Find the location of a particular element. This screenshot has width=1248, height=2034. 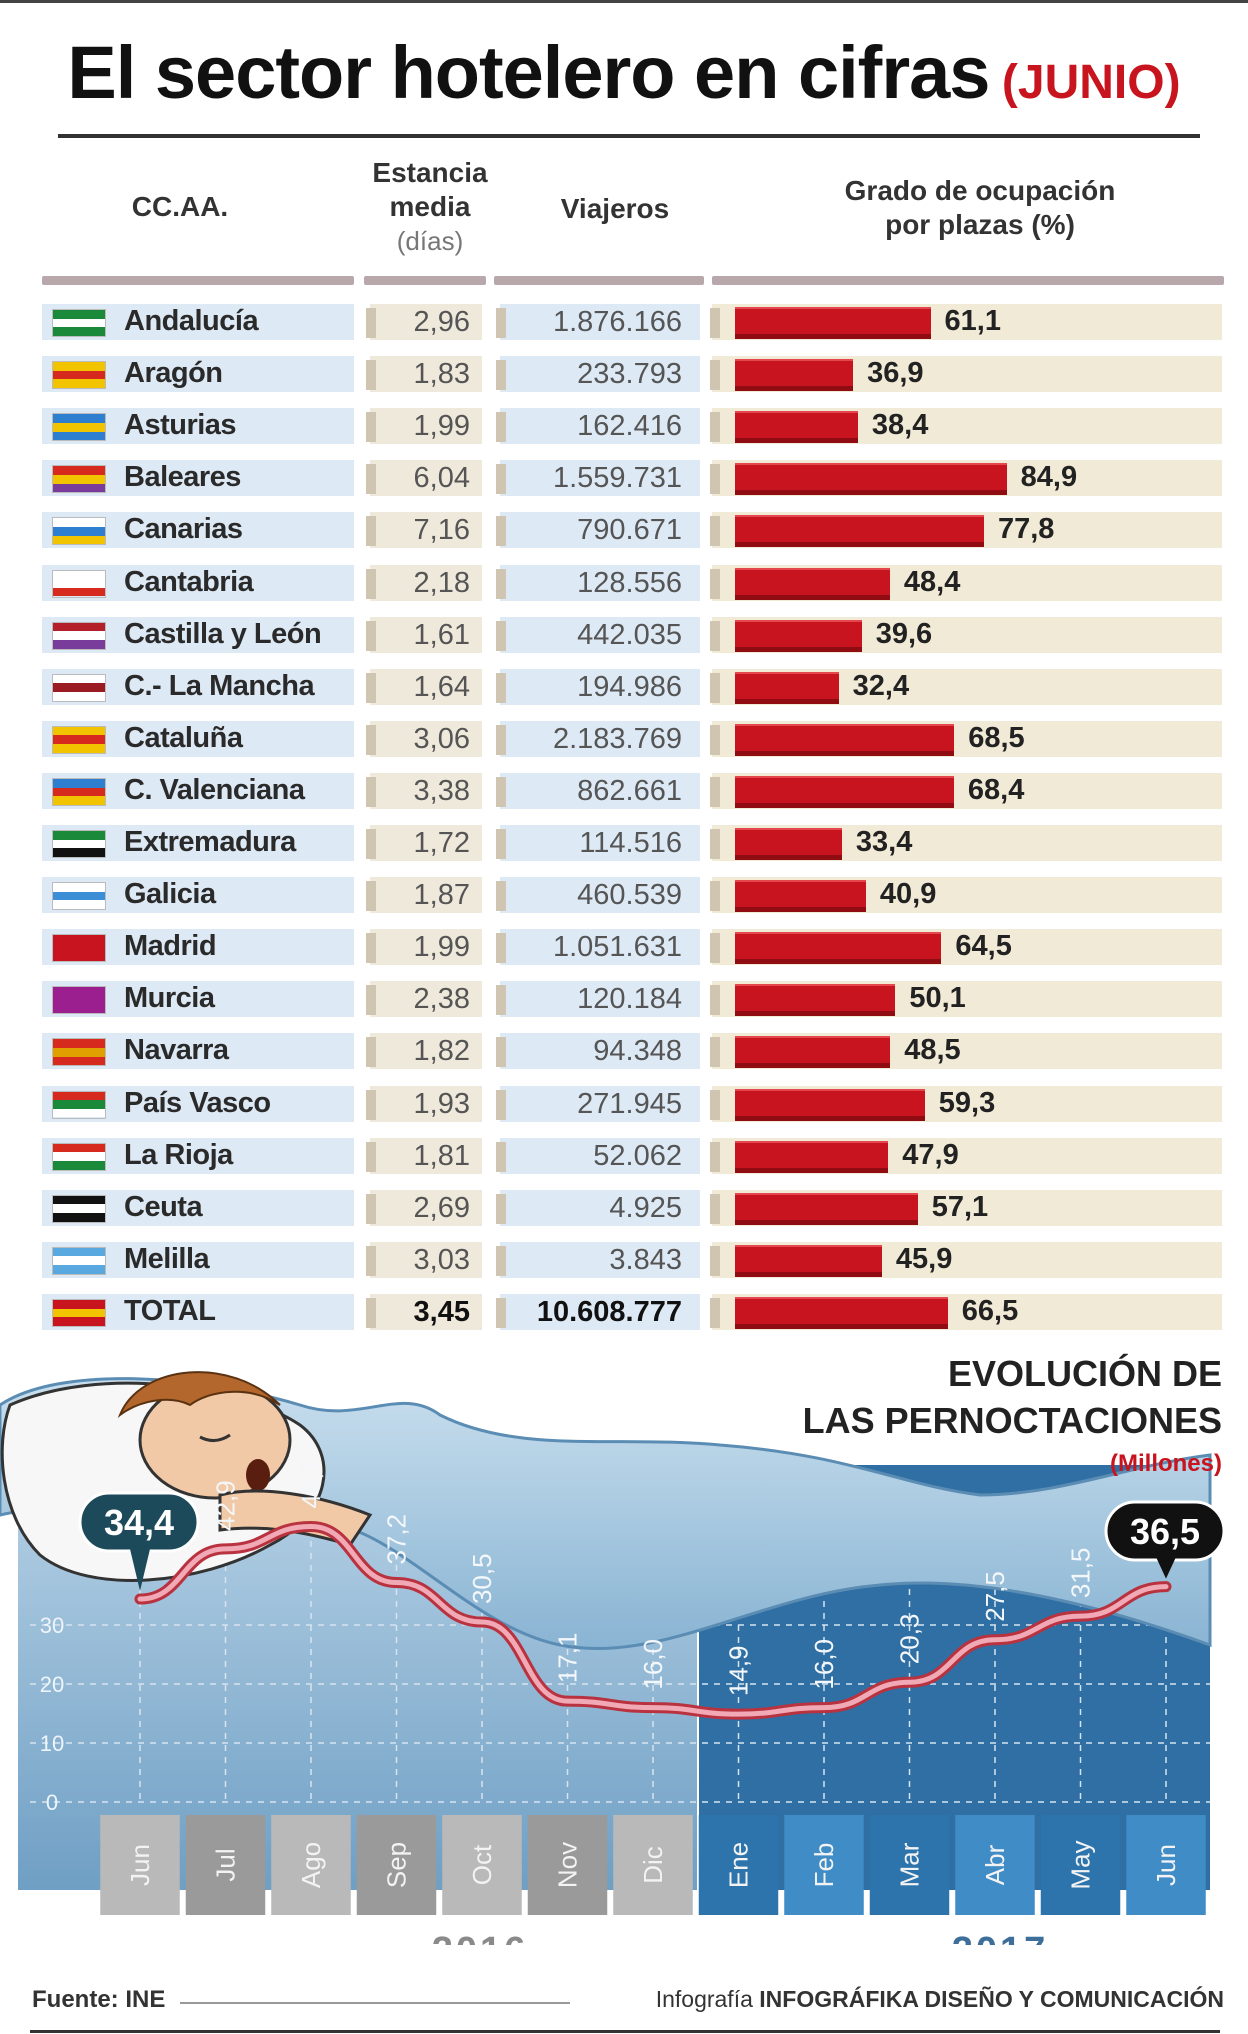

evolution-unit: (Millones) is located at coordinates (1166, 1463).